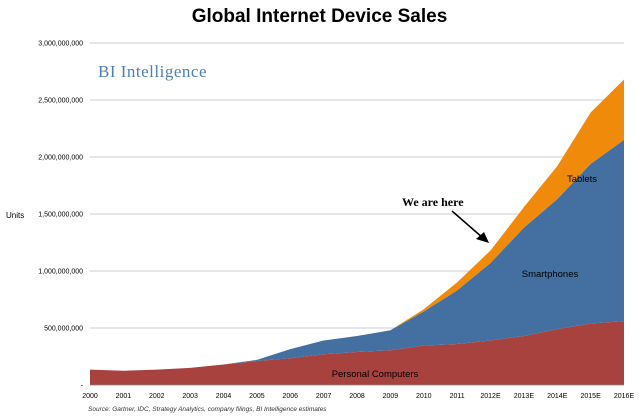 The width and height of the screenshot is (639, 419). Describe the element at coordinates (319, 16) in the screenshot. I see `chart-title: Global Internet Device Sales` at that location.